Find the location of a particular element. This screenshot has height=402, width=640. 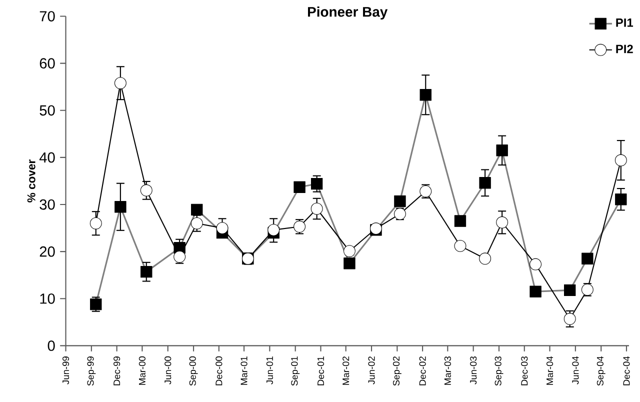

x-tick-label: Sep-02 is located at coordinates (397, 371).